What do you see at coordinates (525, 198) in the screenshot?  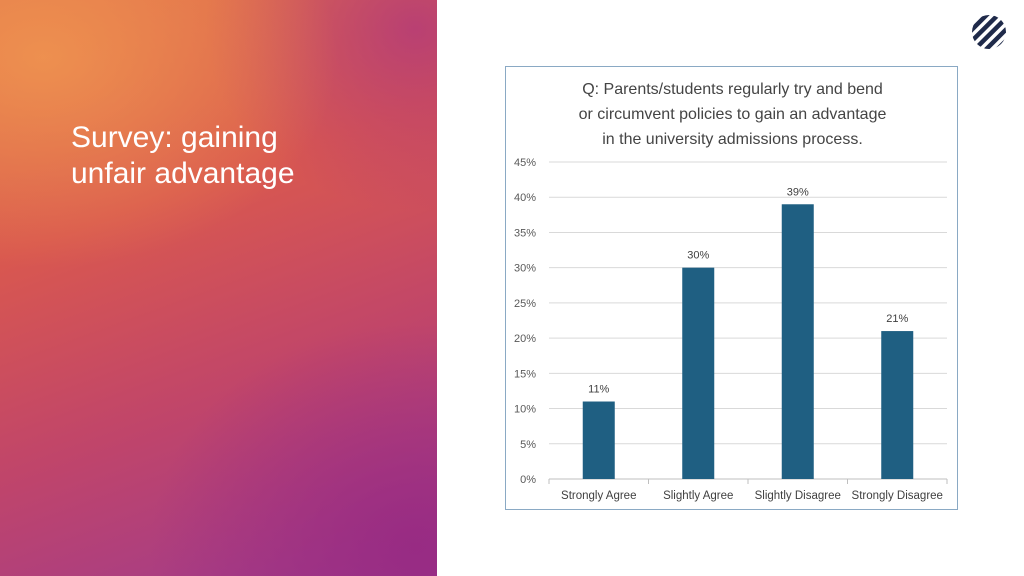 I see `y-tick-label: 40%` at bounding box center [525, 198].